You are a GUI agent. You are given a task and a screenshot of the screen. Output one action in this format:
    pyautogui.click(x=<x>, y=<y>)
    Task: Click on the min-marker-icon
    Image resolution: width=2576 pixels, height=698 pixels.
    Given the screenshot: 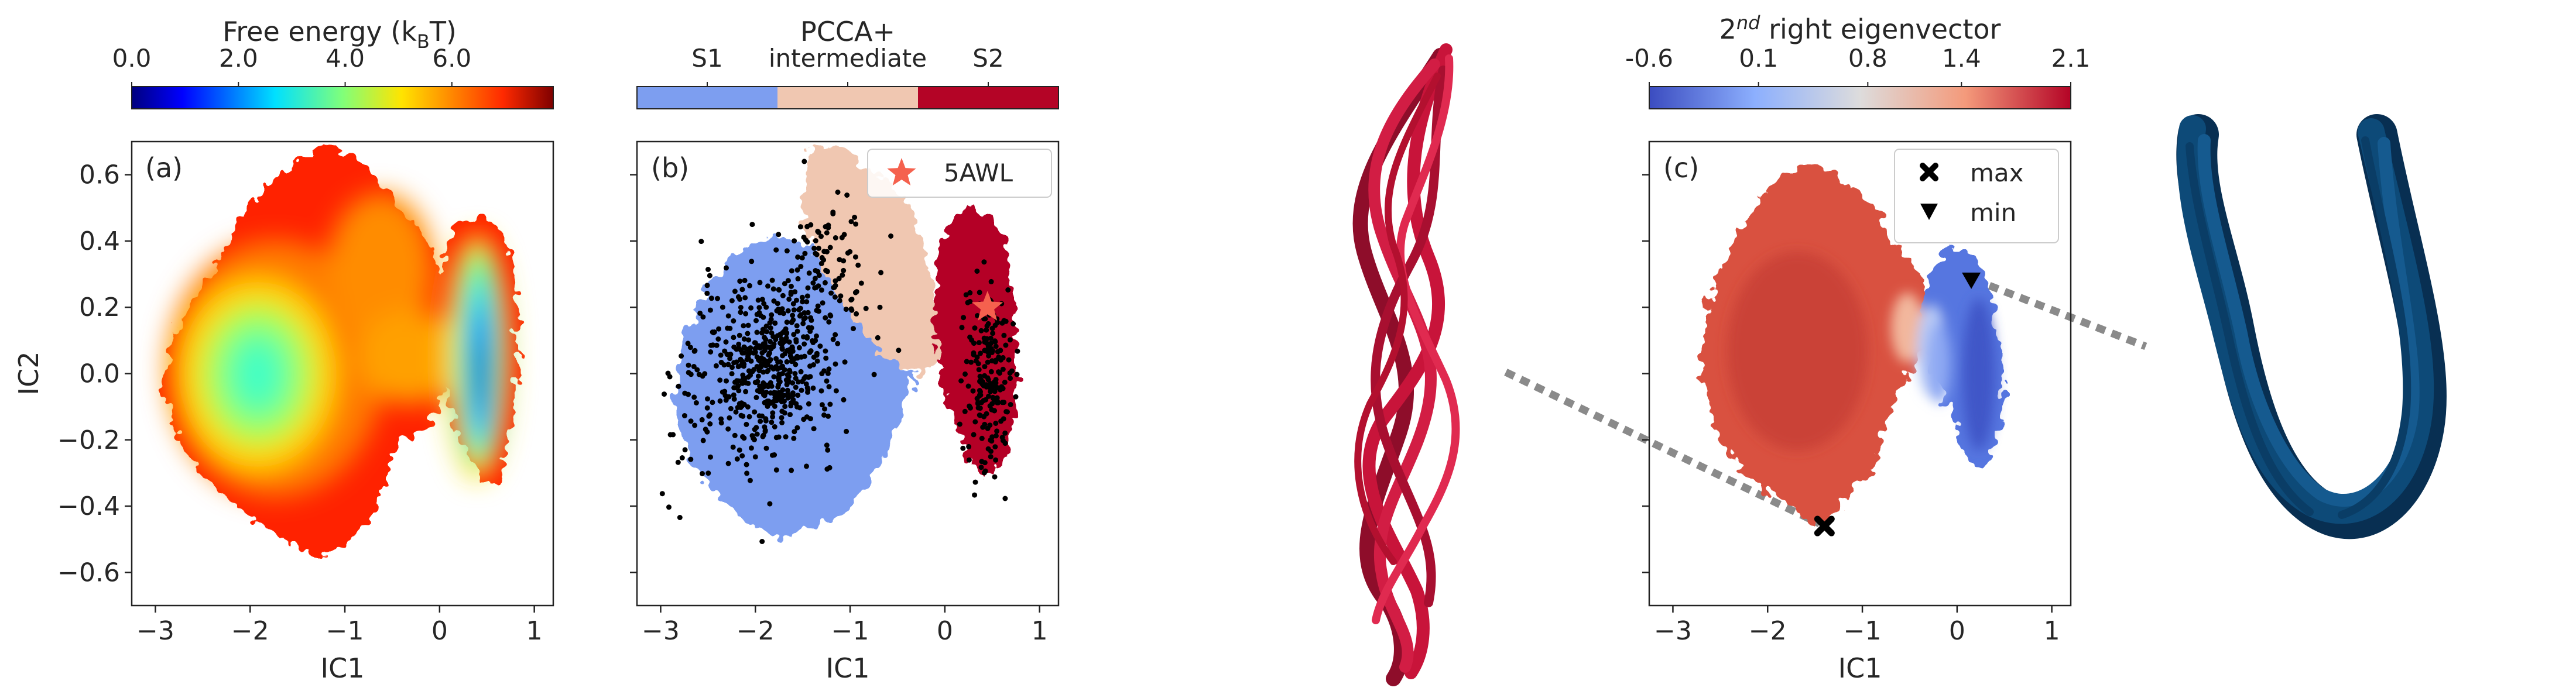 What is the action you would take?
    pyautogui.click(x=1971, y=280)
    